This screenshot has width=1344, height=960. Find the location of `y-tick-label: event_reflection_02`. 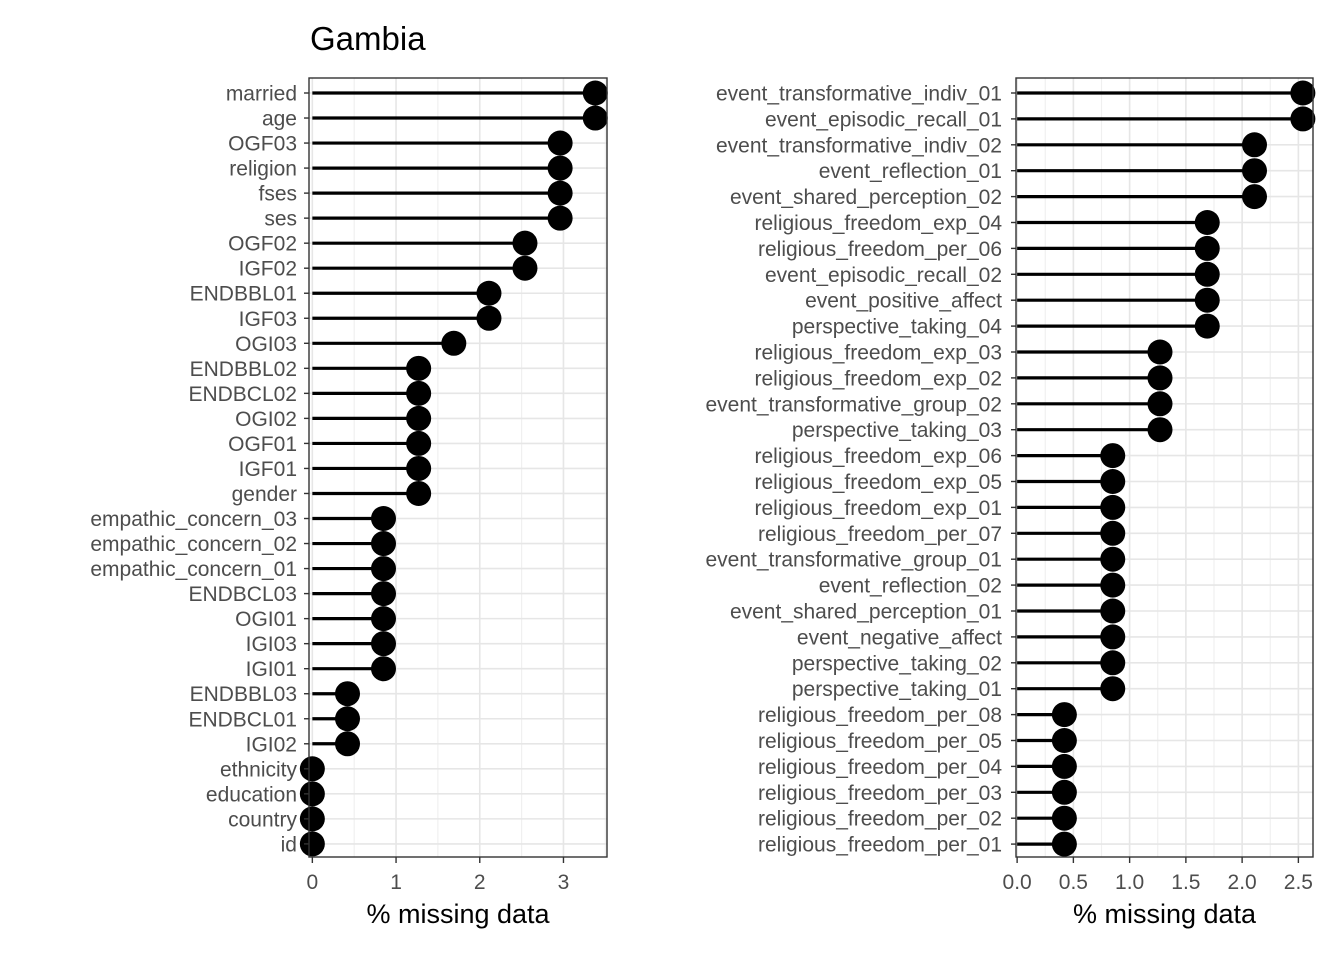

y-tick-label: event_reflection_02 is located at coordinates (910, 586).